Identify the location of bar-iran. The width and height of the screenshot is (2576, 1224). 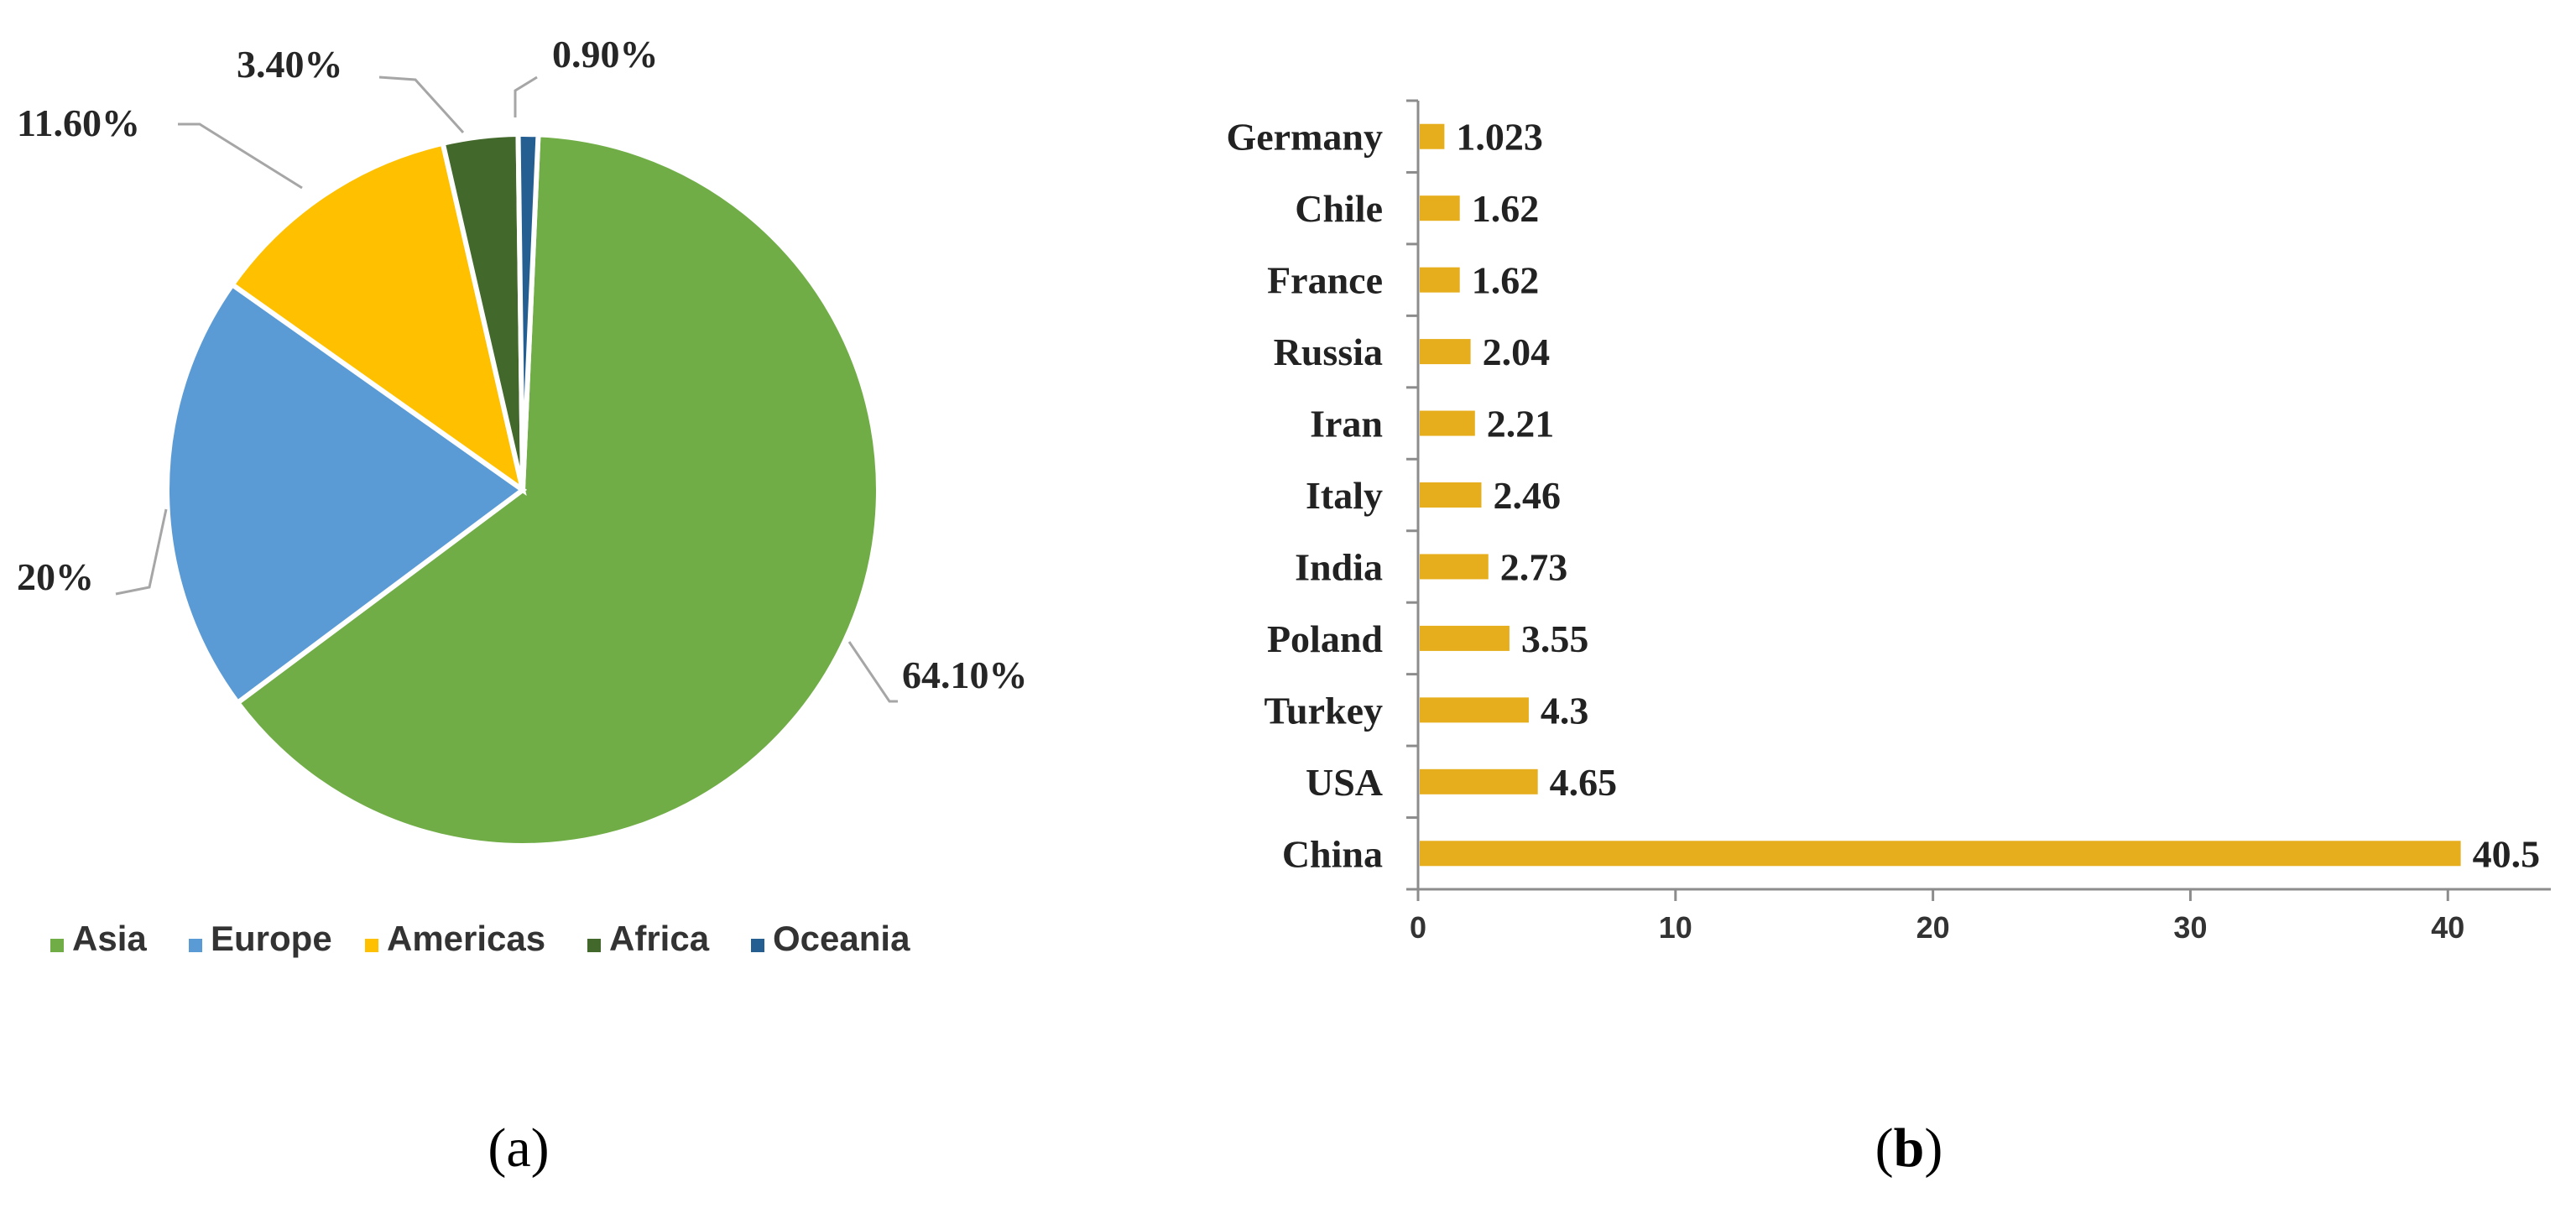
(1447, 423).